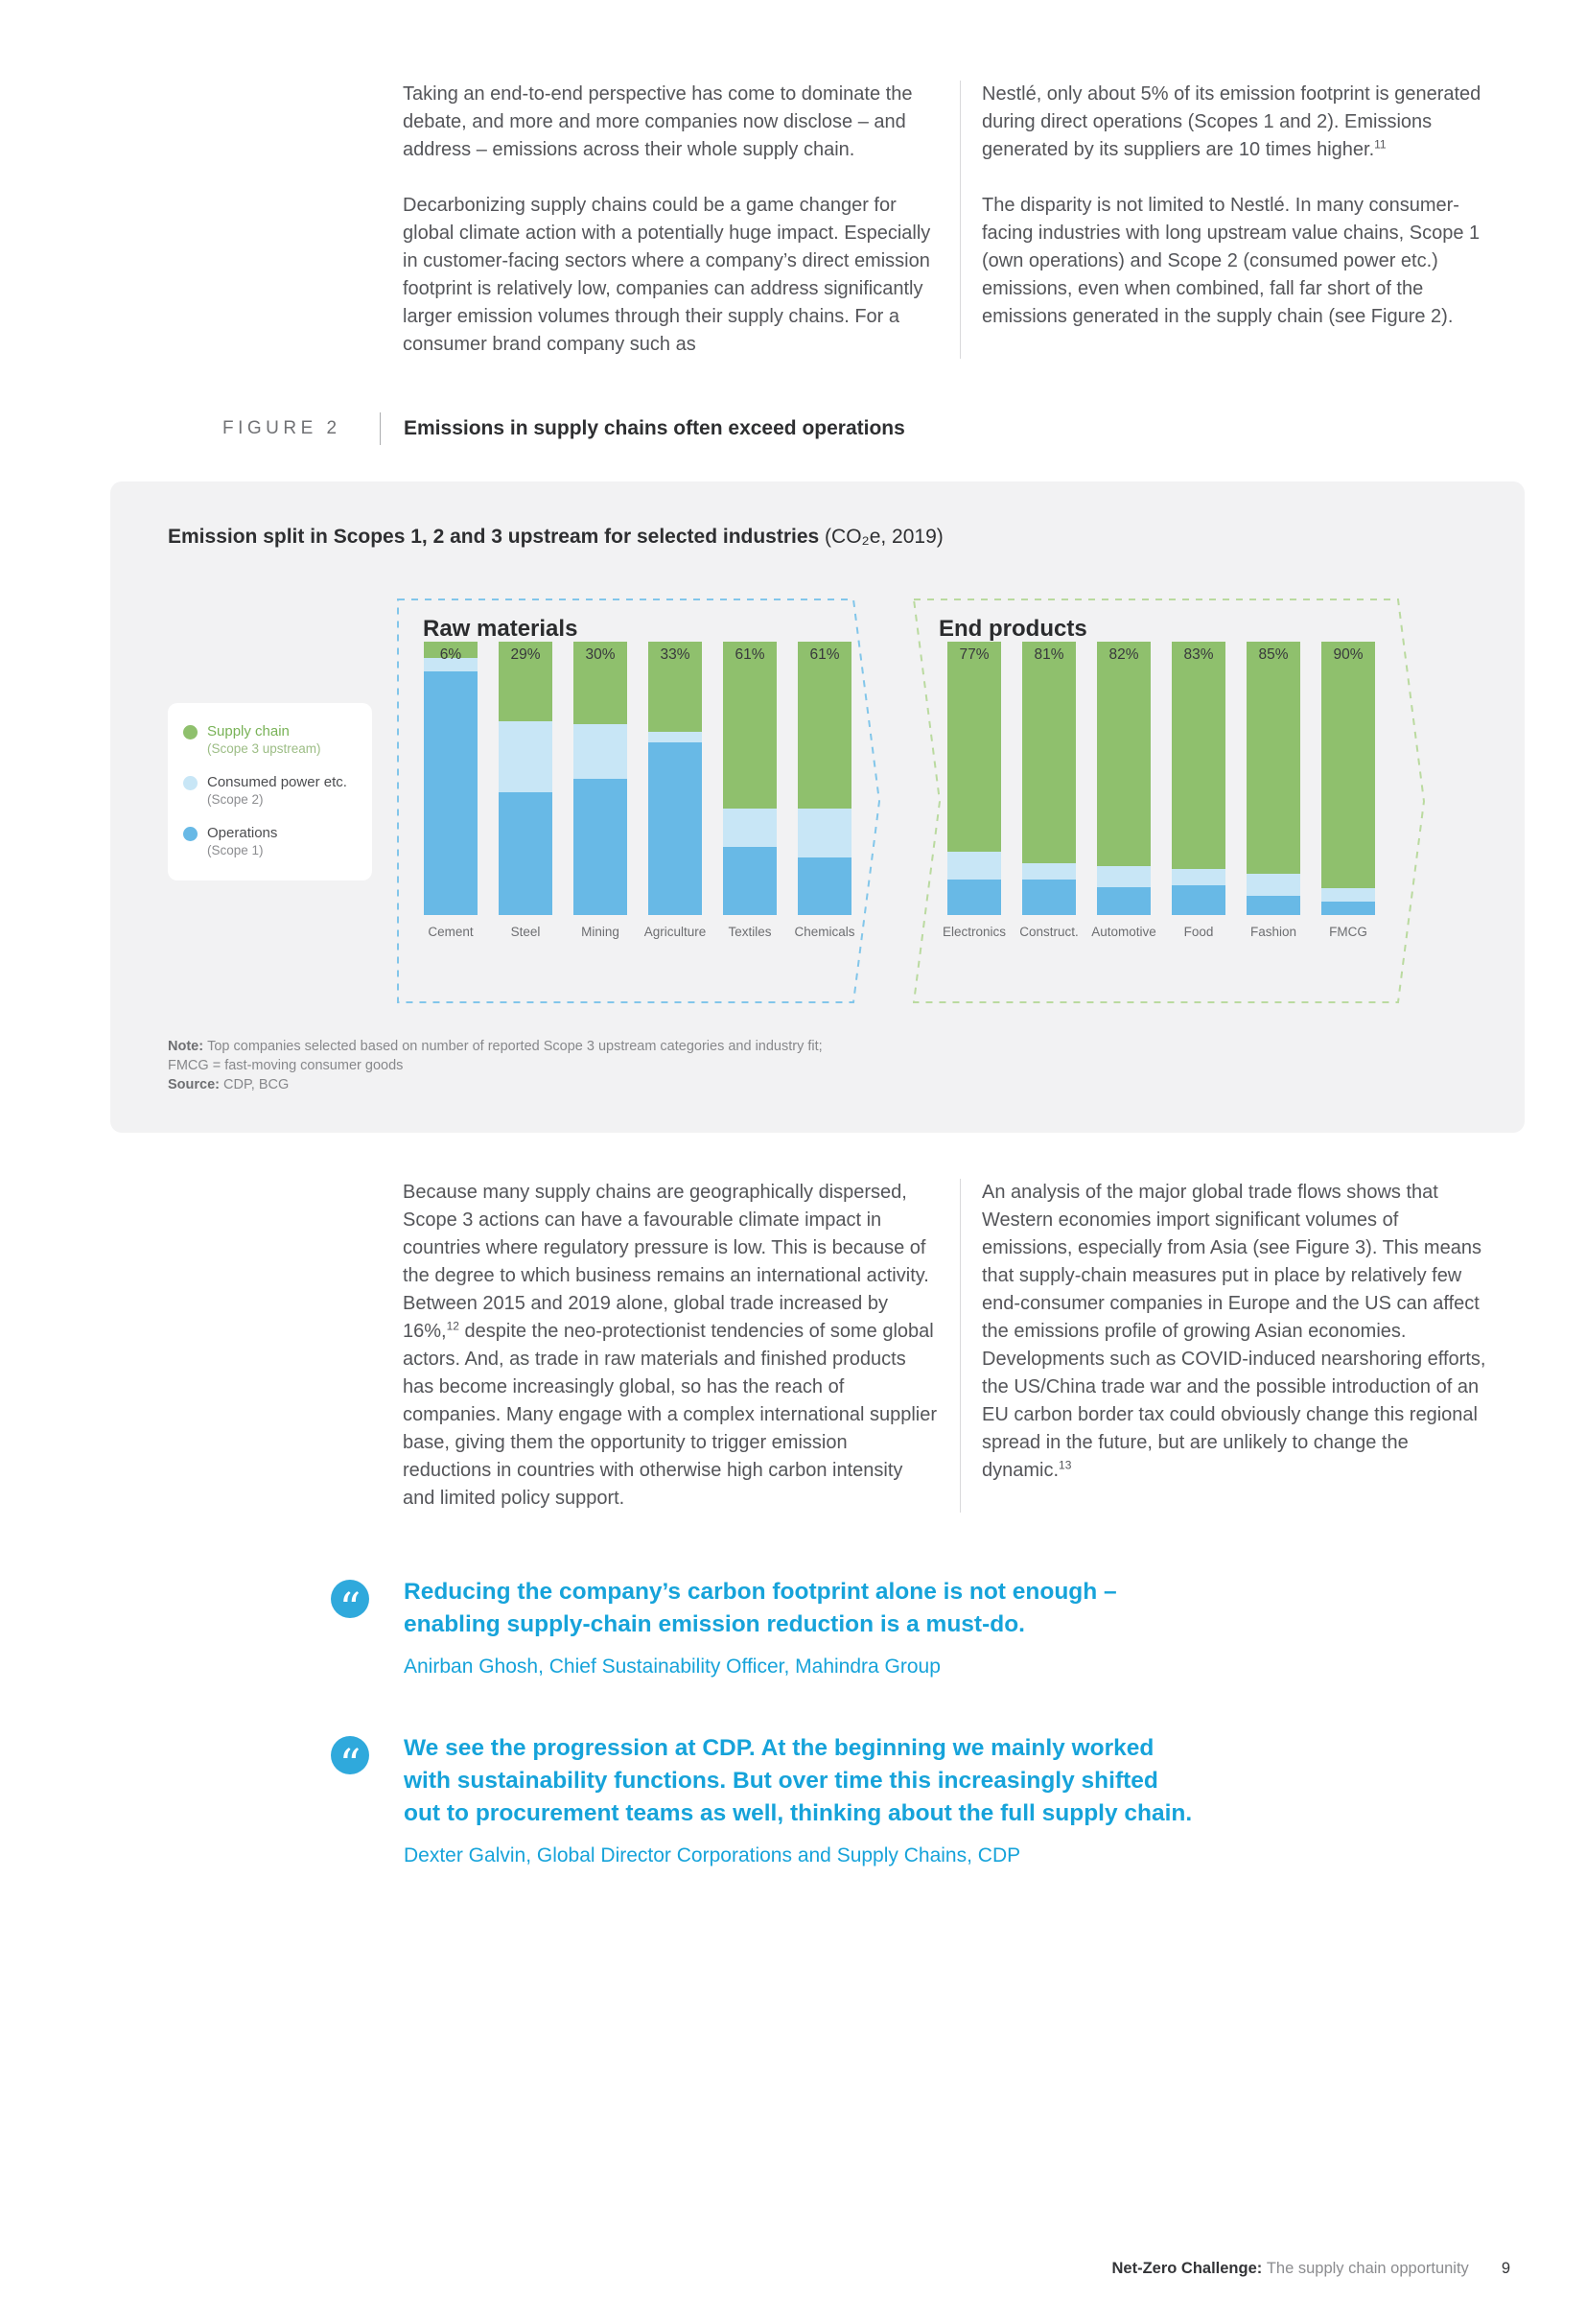 The height and width of the screenshot is (2324, 1586). I want to click on bar-value-label: 61%, so click(824, 654).